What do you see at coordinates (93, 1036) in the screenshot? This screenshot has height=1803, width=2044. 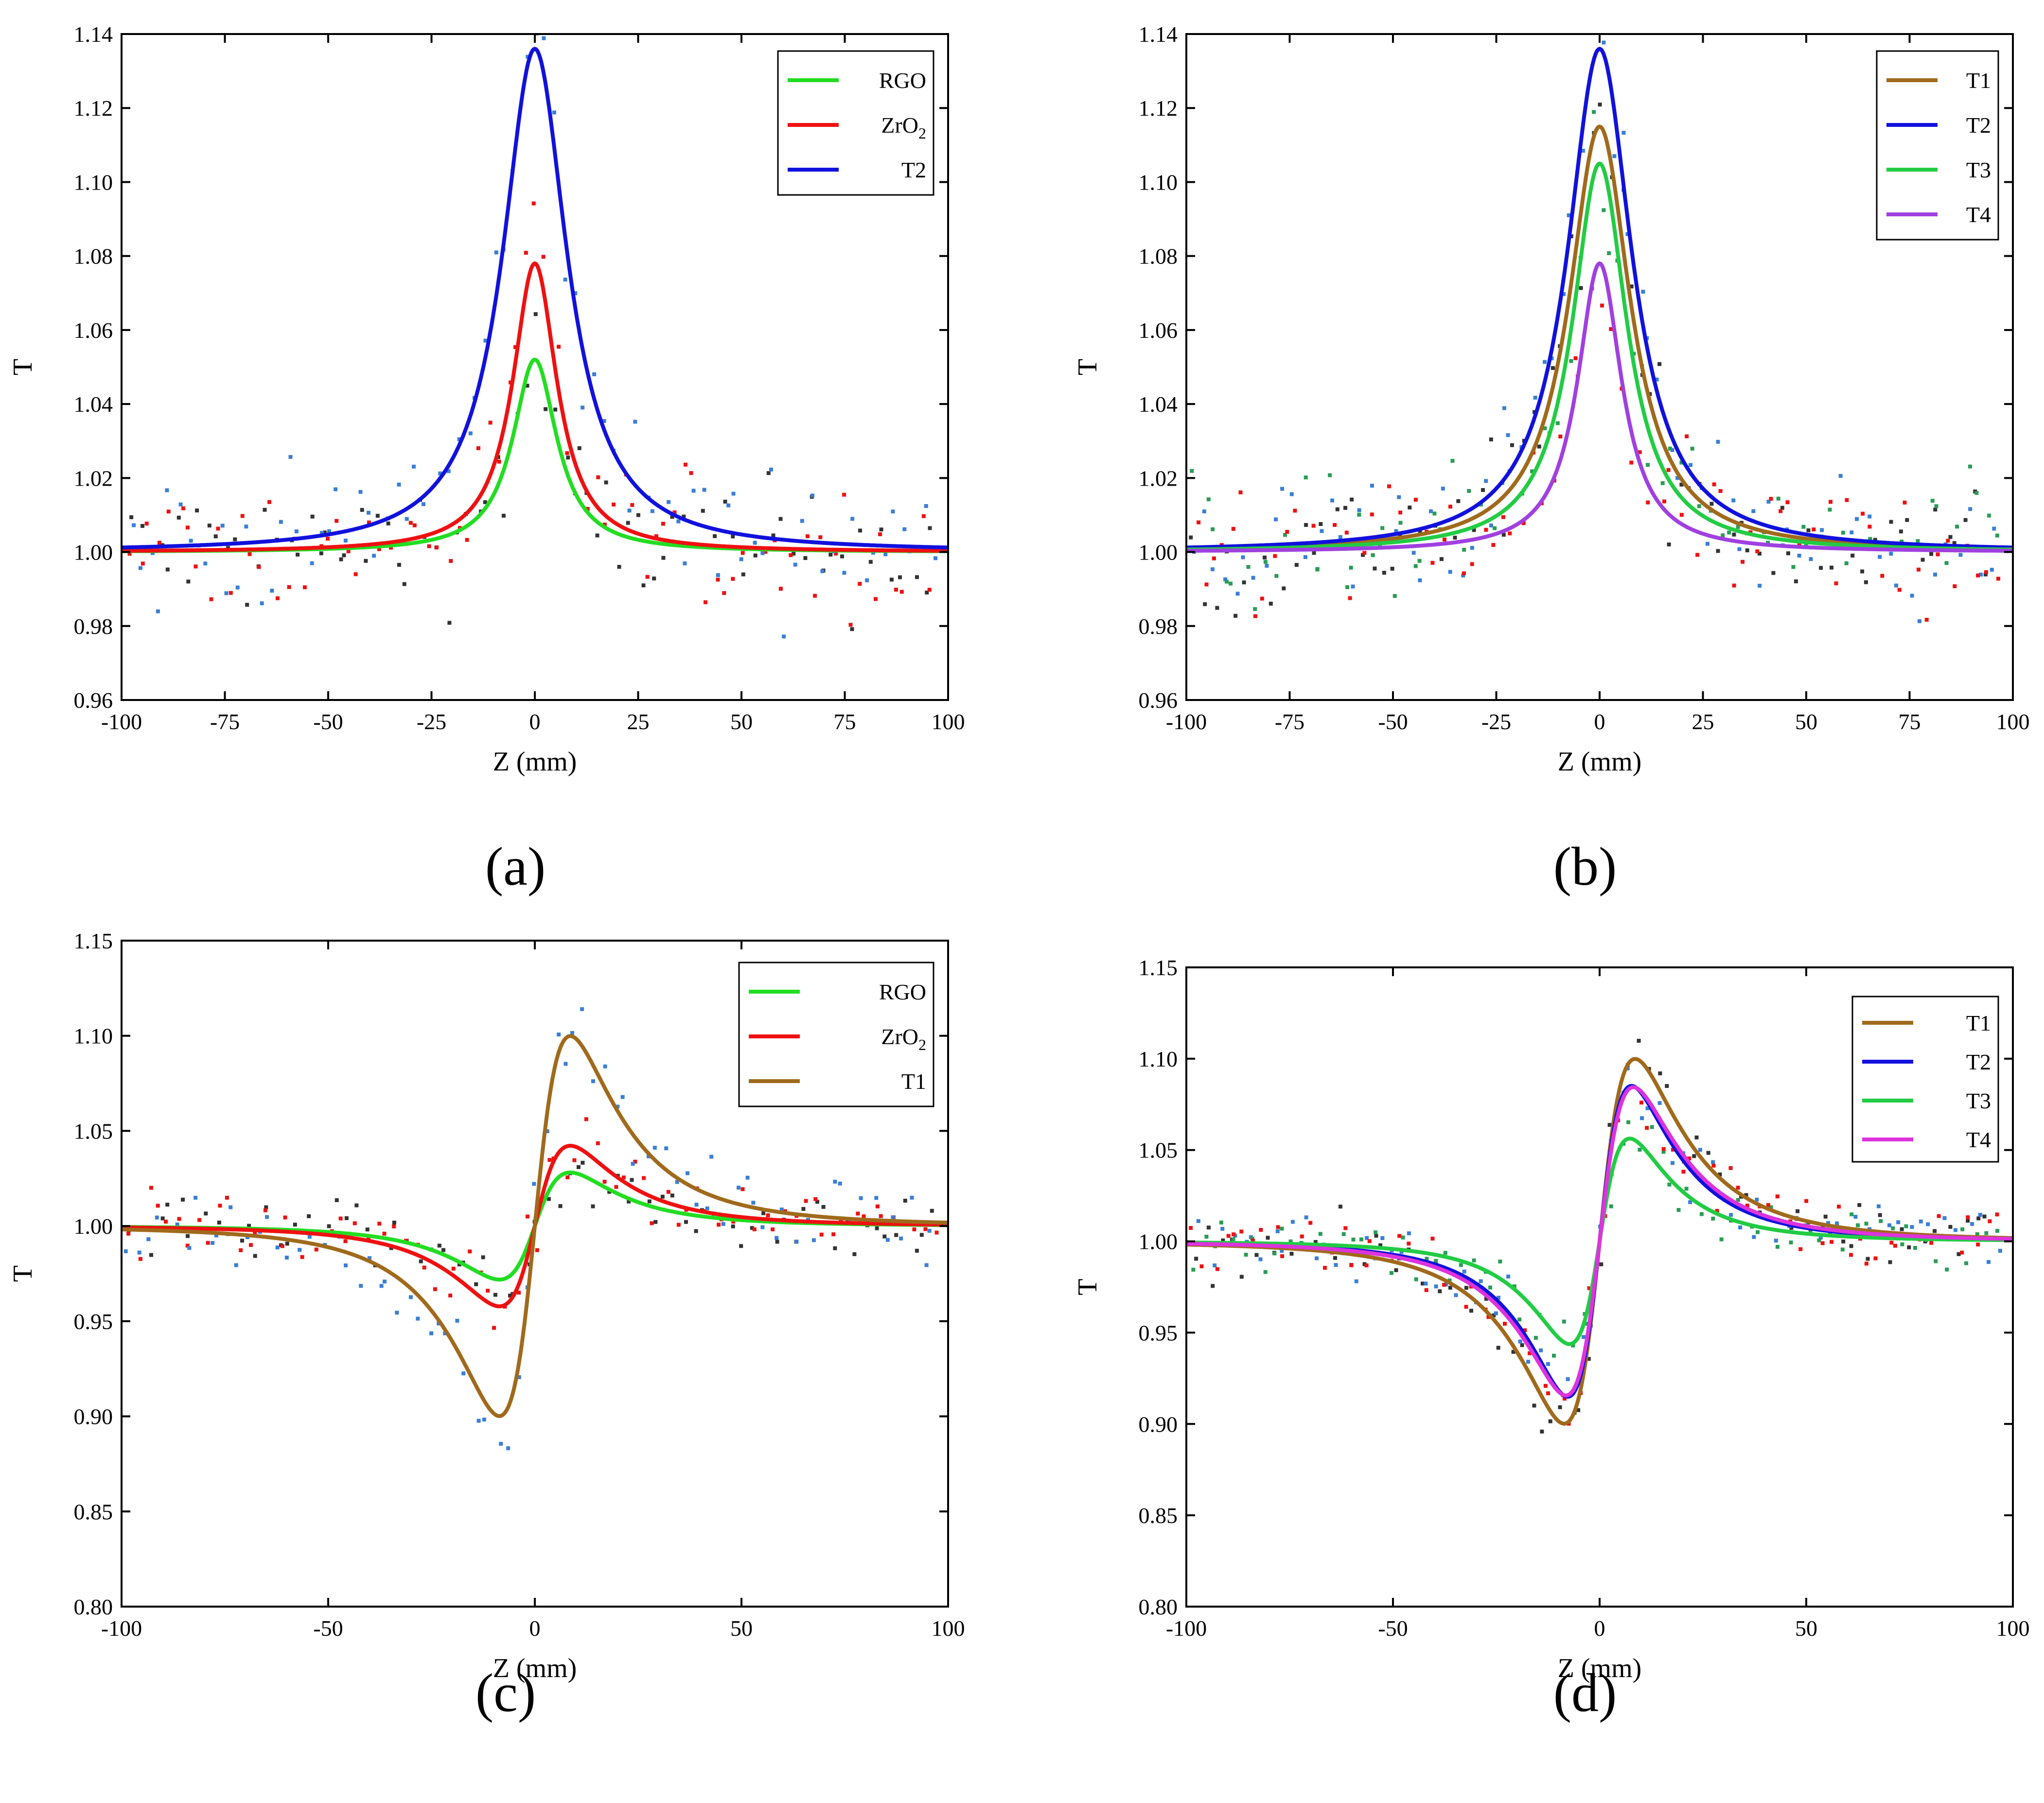 I see `y-tick-label: 1.10` at bounding box center [93, 1036].